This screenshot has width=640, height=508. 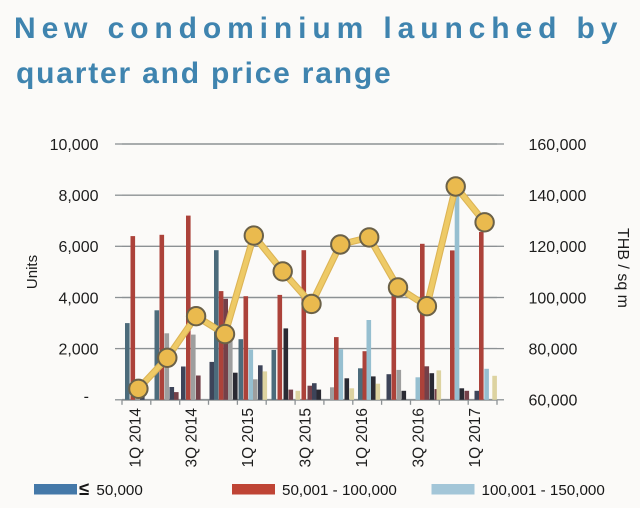 What do you see at coordinates (622, 268) in the screenshot?
I see `svg-text: THB / sq m` at bounding box center [622, 268].